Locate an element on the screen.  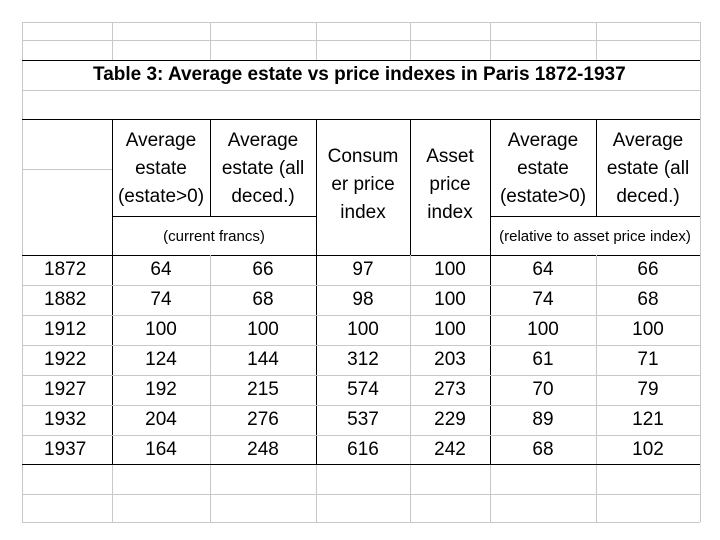
table-cell: 215 is located at coordinates (263, 389).